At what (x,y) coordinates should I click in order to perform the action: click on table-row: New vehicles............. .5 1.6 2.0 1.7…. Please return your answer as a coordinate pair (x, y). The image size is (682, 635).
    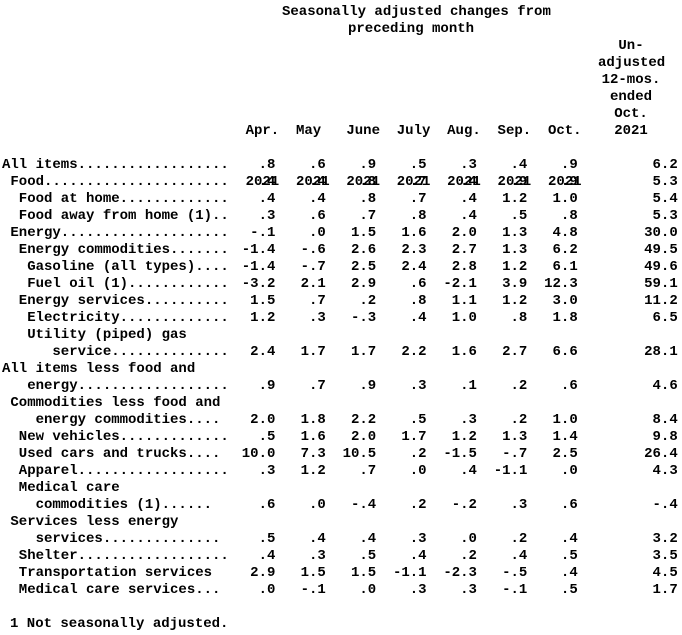
    Looking at the image, I should click on (340, 437).